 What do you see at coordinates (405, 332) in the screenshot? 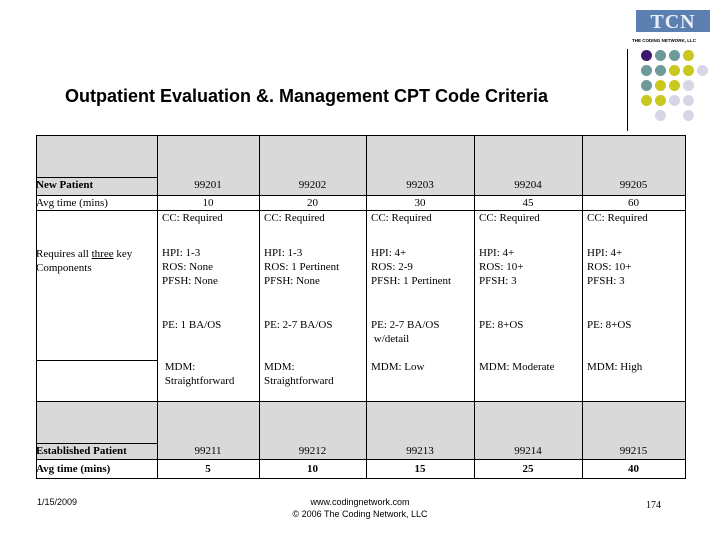
I see `exam-cell: PE: 2-7 BA/OS w/detail` at bounding box center [405, 332].